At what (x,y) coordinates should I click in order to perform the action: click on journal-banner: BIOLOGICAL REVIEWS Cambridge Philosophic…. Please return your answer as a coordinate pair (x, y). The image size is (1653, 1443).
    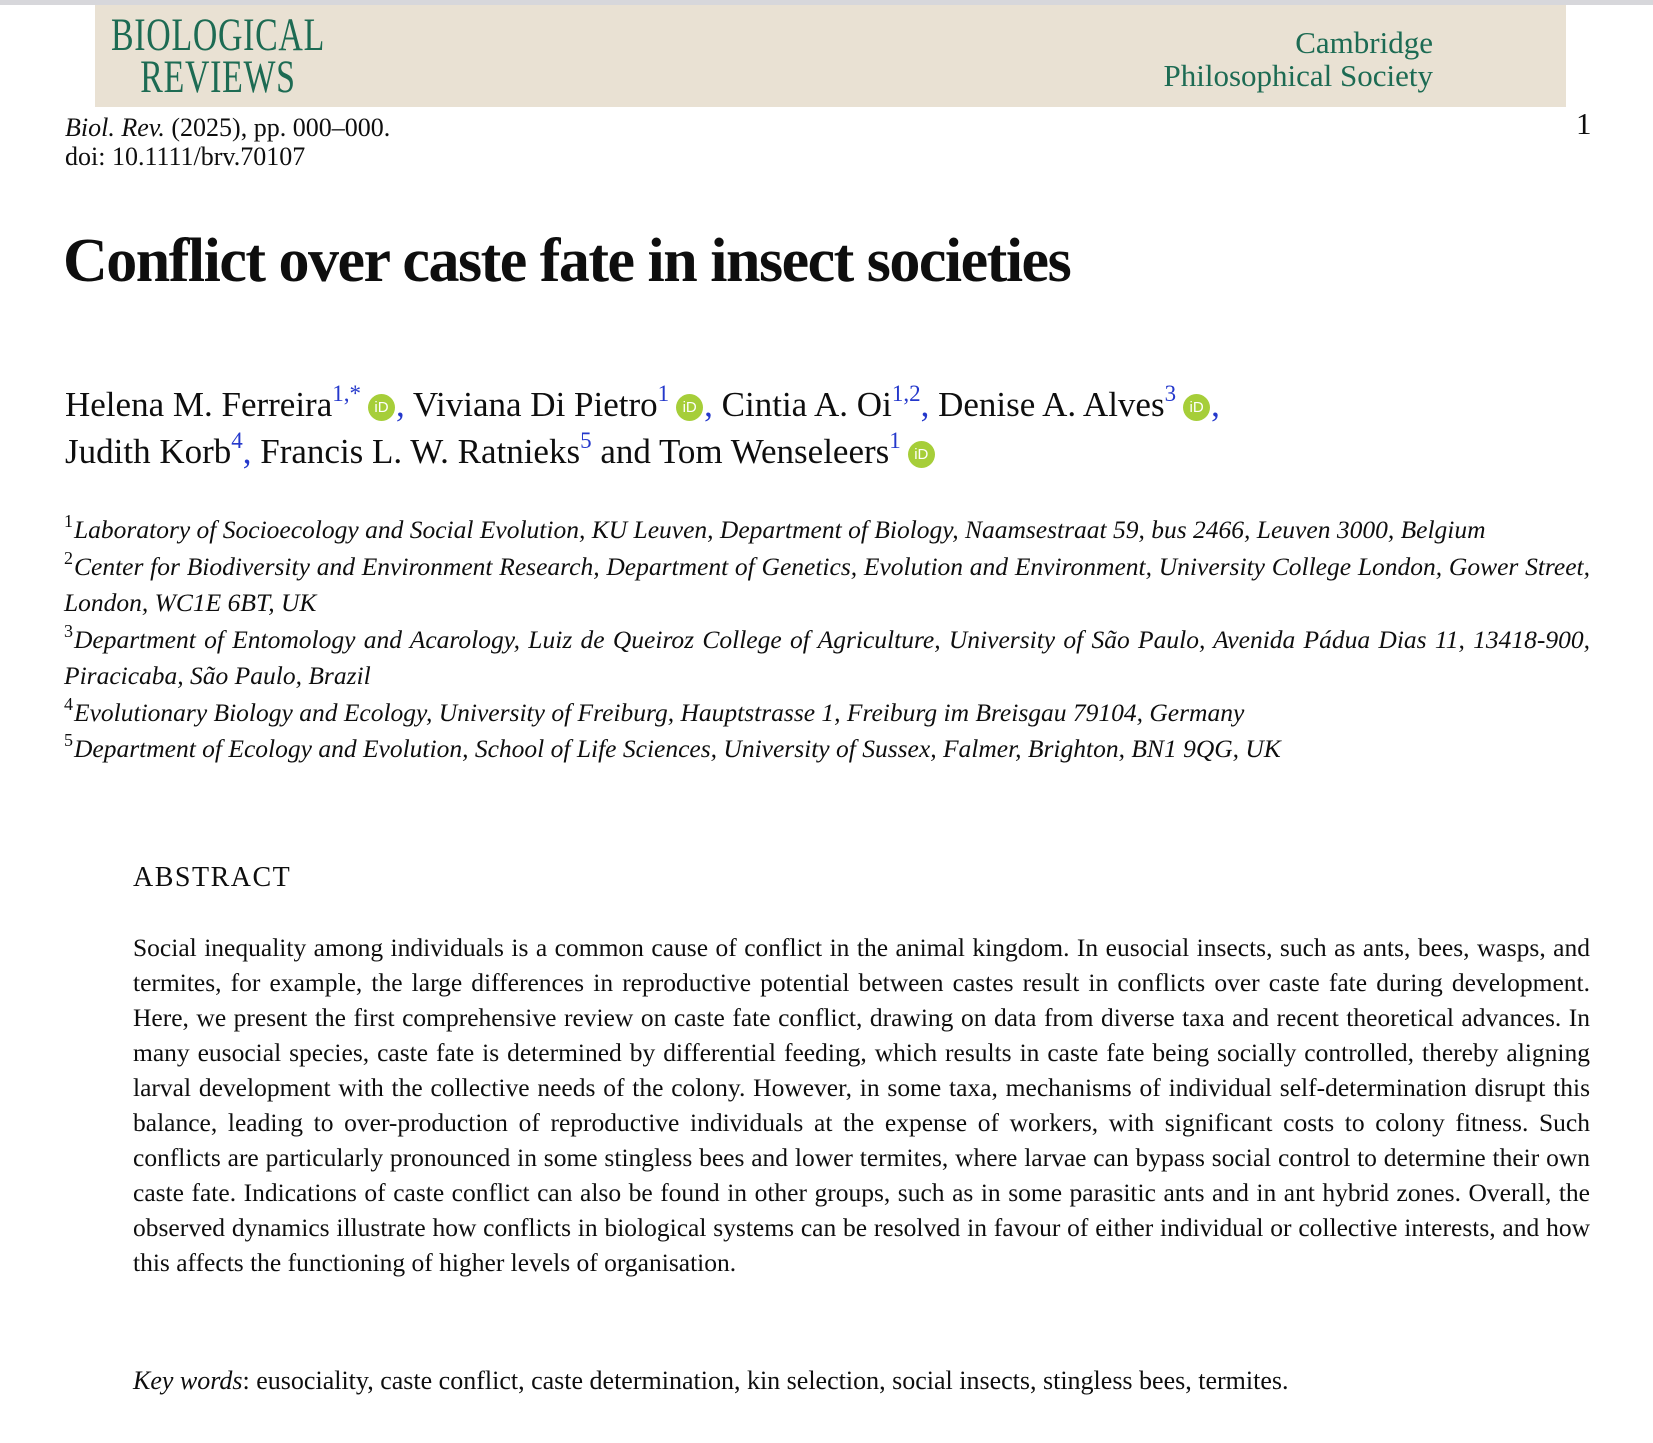
    Looking at the image, I should click on (830, 56).